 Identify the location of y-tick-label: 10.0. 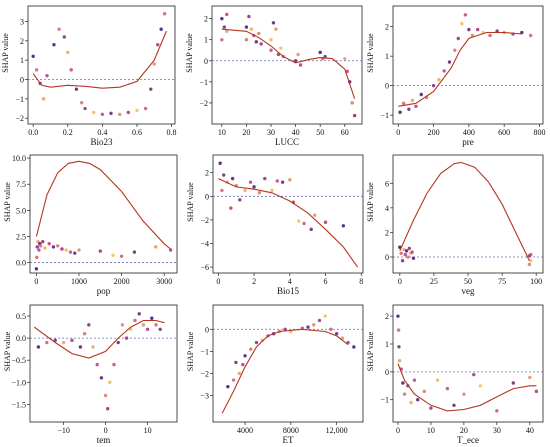
(19, 158).